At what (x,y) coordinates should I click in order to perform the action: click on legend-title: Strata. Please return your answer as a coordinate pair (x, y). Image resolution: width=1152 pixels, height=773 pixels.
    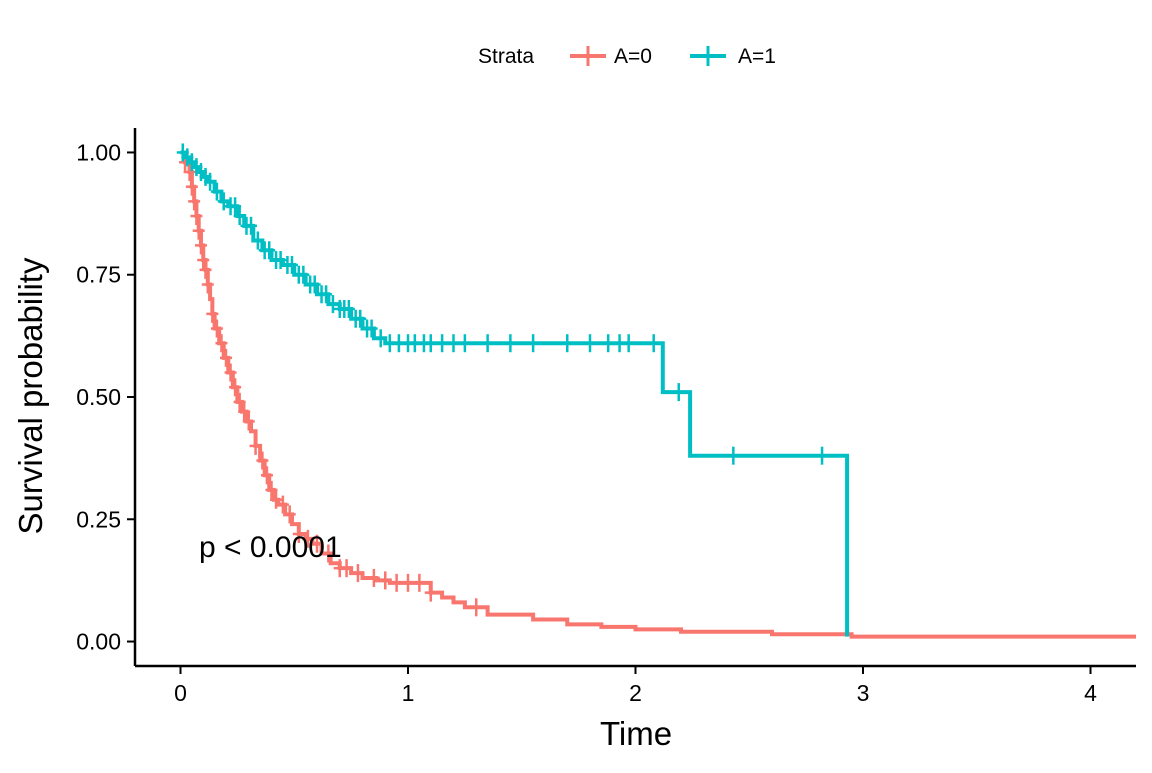
    Looking at the image, I should click on (506, 56).